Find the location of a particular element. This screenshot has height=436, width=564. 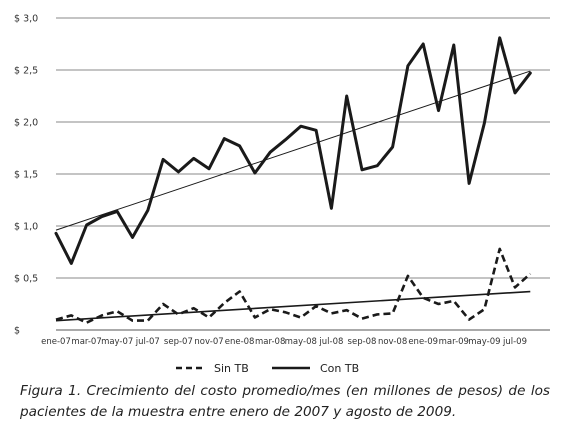

y-tick-labels: $ $ 0,5 $ 1,0 $ 1,5 $ 2,0 $ 2,5 $ 3,0 is located at coordinates (26, 175).